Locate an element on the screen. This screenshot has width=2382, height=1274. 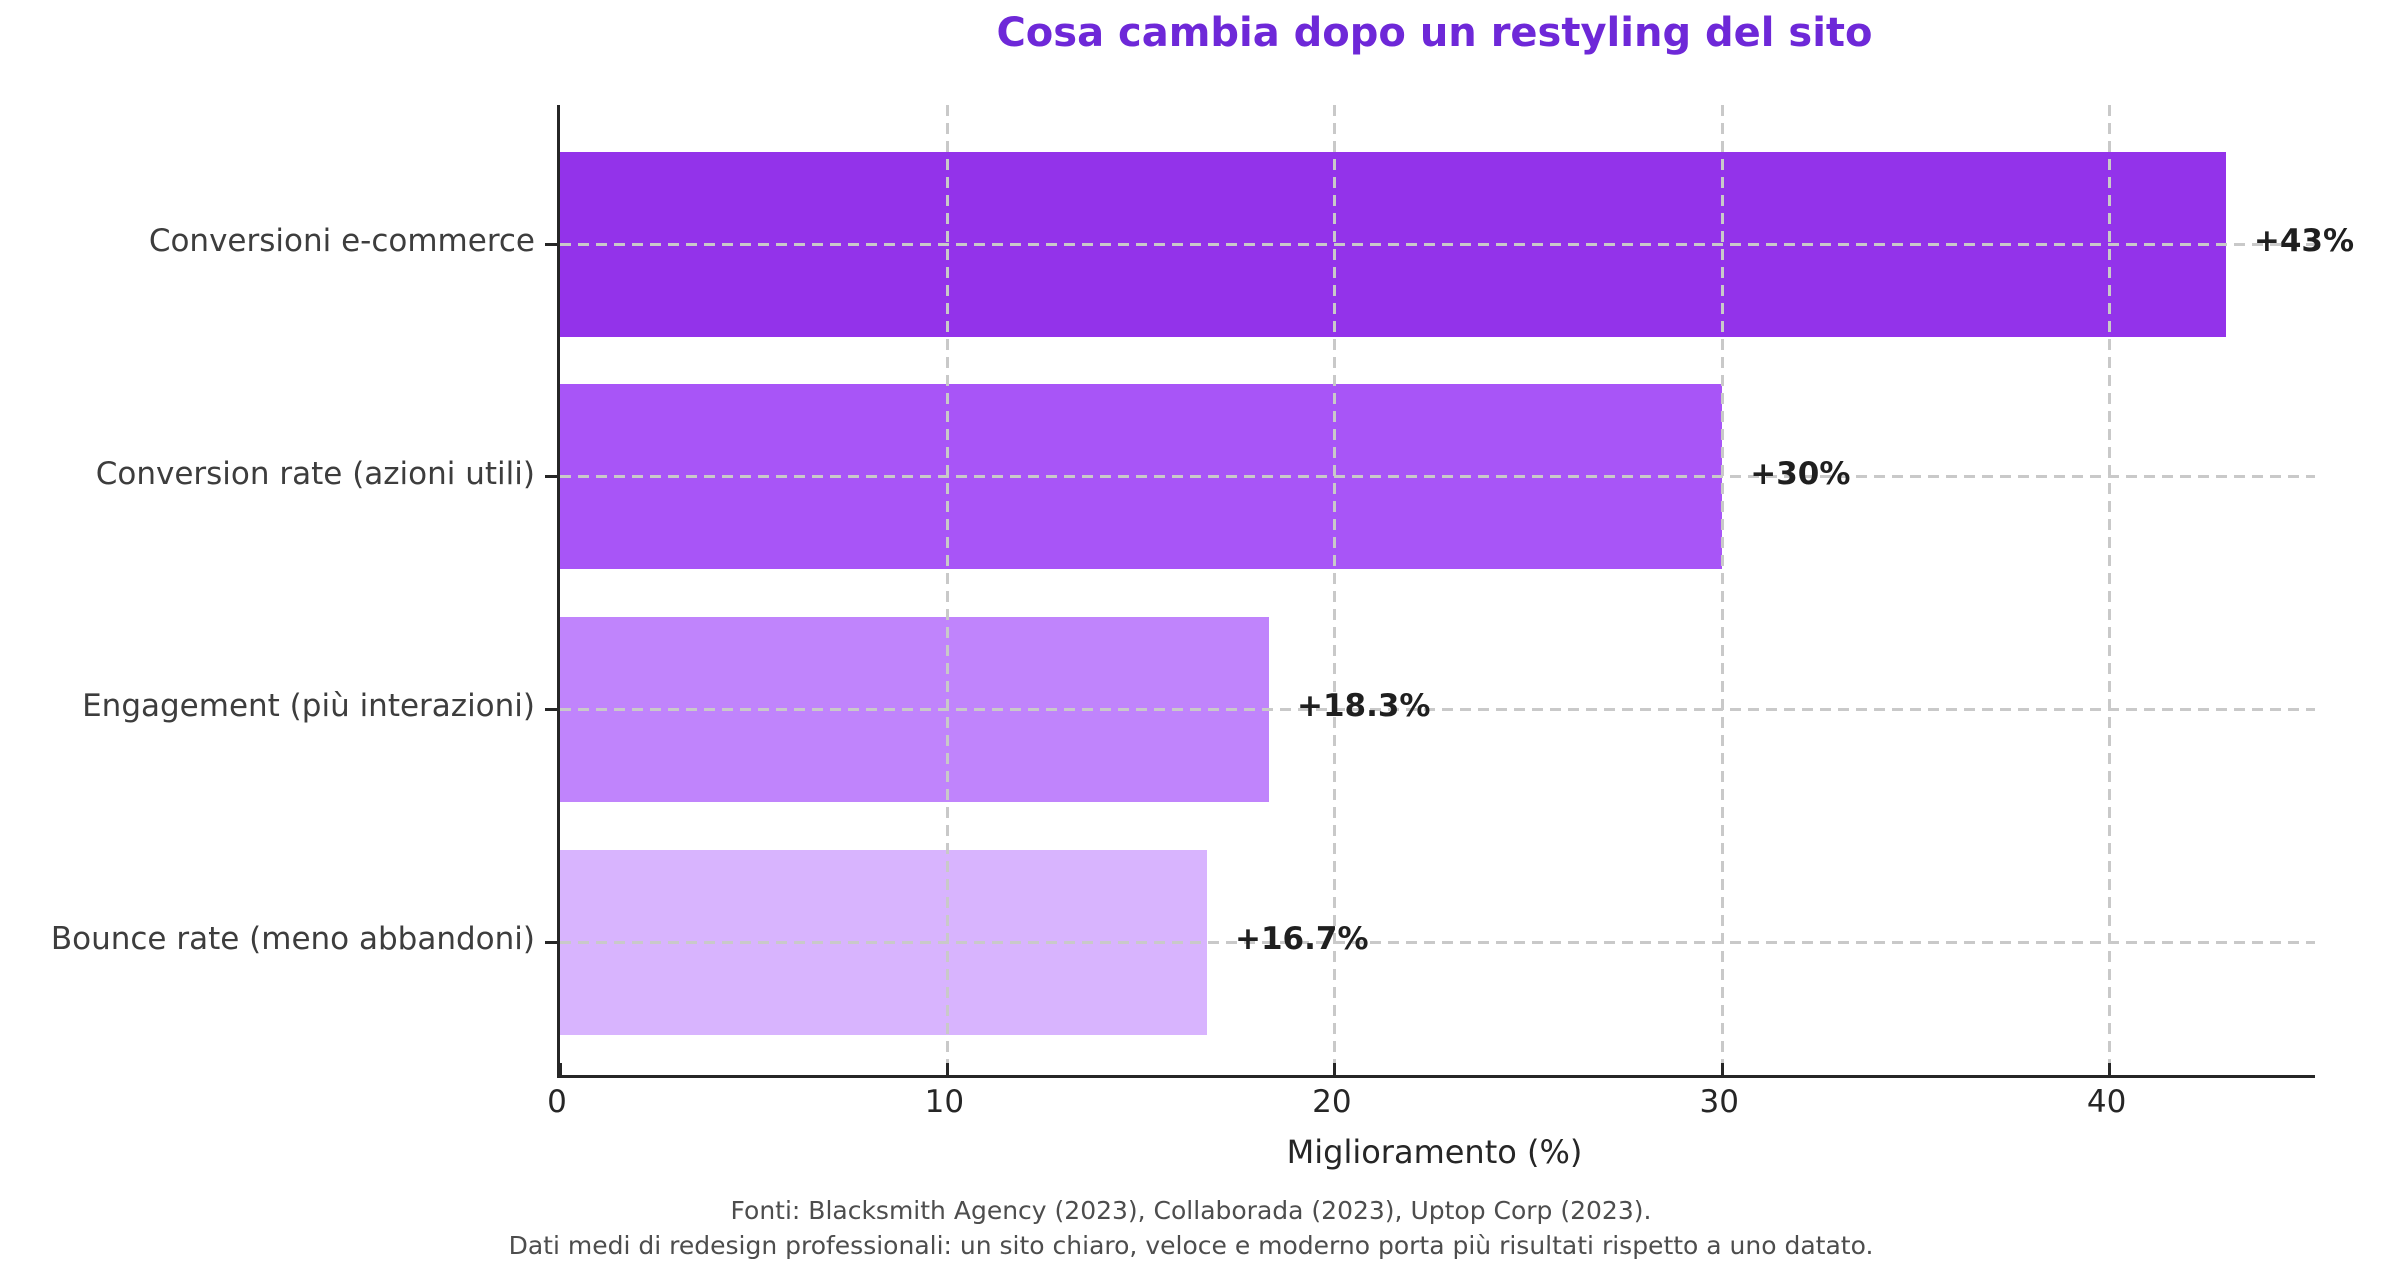
x-axis-label: Miglioramento (%) is located at coordinates (1434, 1152).